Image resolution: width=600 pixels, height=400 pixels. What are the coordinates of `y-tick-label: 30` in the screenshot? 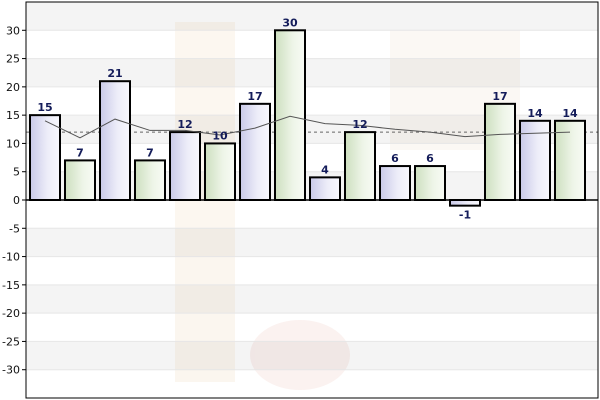 It's located at (13, 30).